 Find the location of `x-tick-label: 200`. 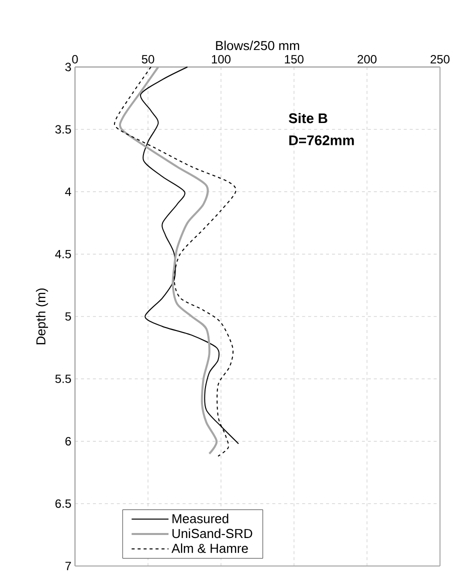

x-tick-label: 200 is located at coordinates (367, 59).